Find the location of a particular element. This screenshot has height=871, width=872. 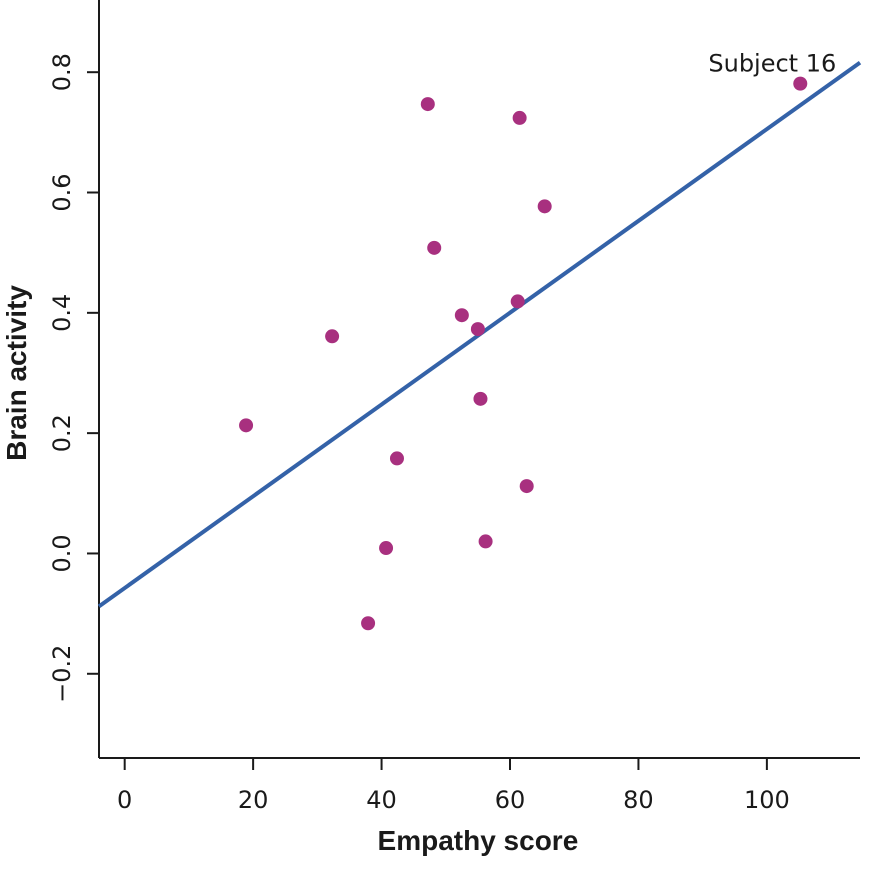

x-tick-label: 20 is located at coordinates (253, 800).